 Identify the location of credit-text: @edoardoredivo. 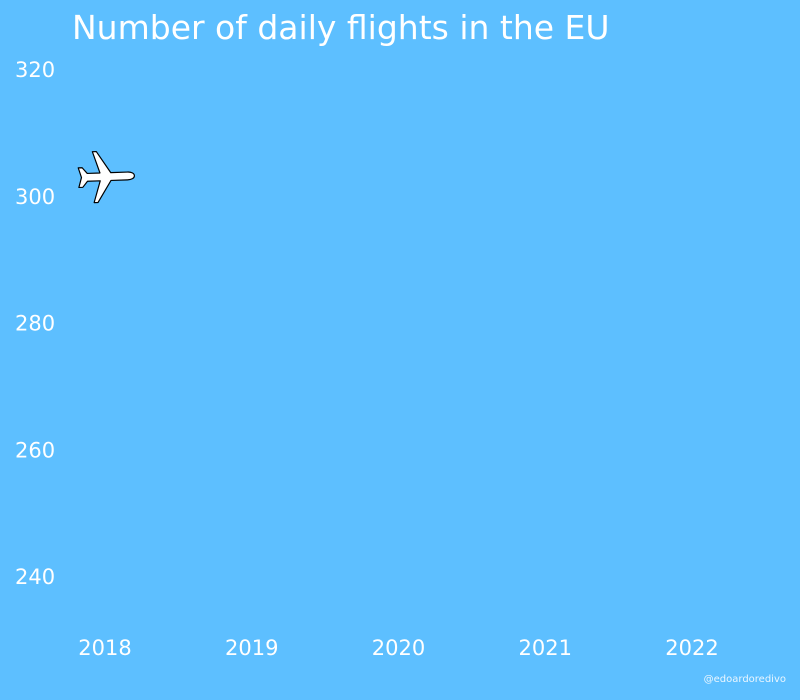
(744, 679).